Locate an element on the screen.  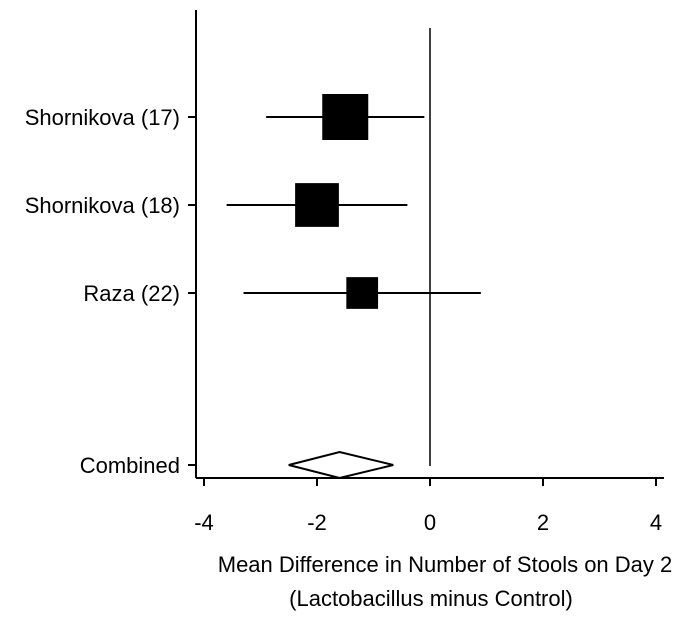
x-tick-label: 2 is located at coordinates (543, 522).